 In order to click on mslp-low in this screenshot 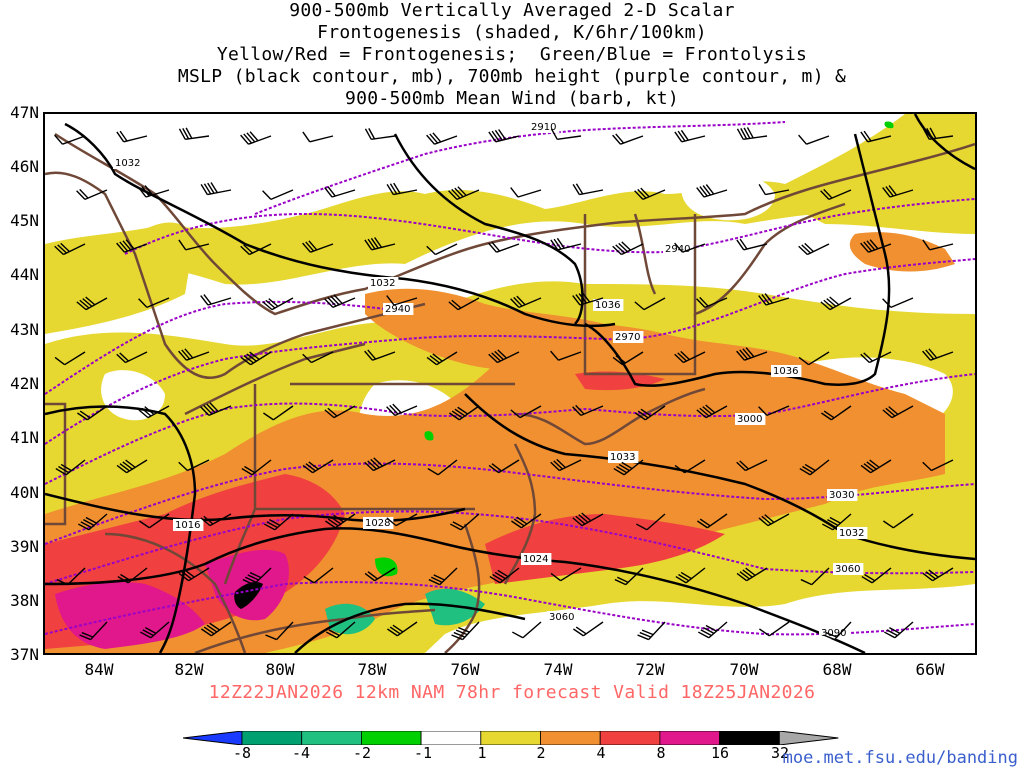, I will do `click(410, 627)`.